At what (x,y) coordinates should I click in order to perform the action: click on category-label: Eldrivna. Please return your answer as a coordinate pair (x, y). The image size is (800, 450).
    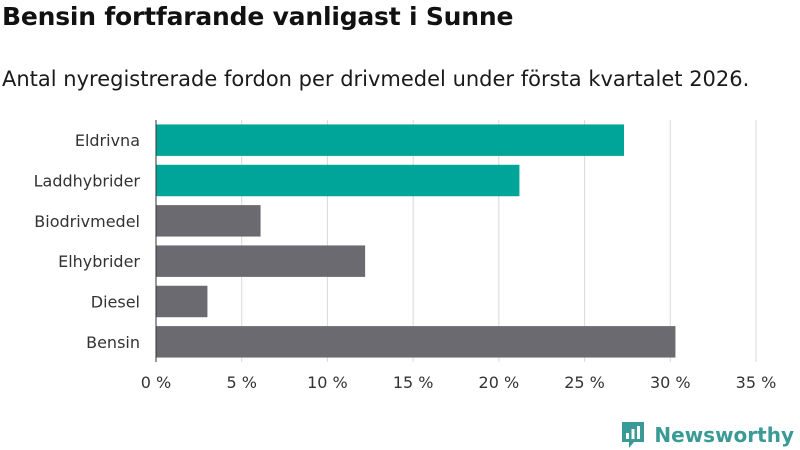
    Looking at the image, I should click on (107, 140).